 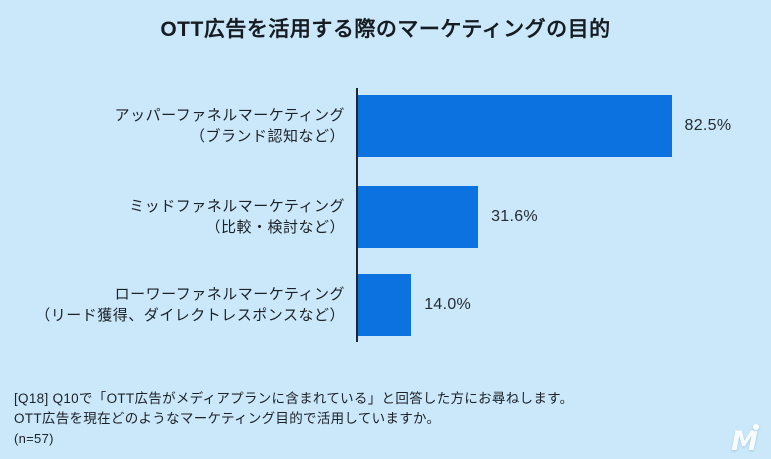 What do you see at coordinates (229, 294) in the screenshot?
I see `category-label-line1: ローワーファネルマーケティング` at bounding box center [229, 294].